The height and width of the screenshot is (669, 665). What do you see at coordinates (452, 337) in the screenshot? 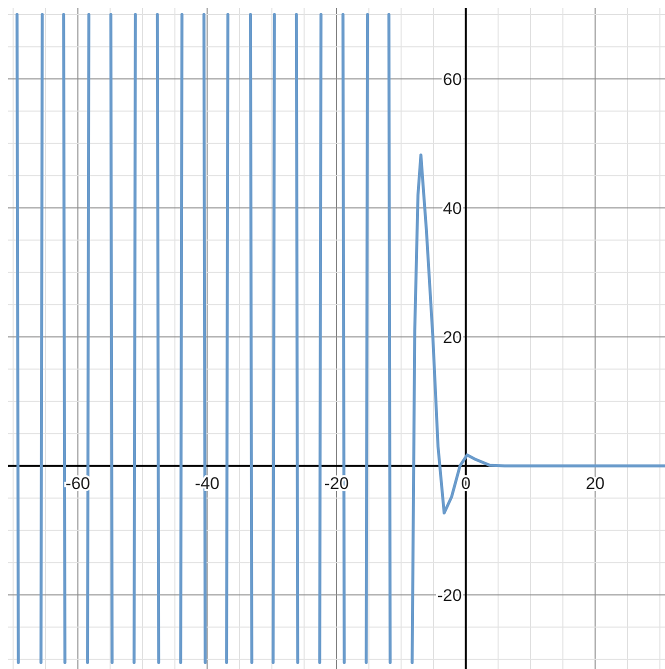
I see `y-tick-label: 20` at bounding box center [452, 337].